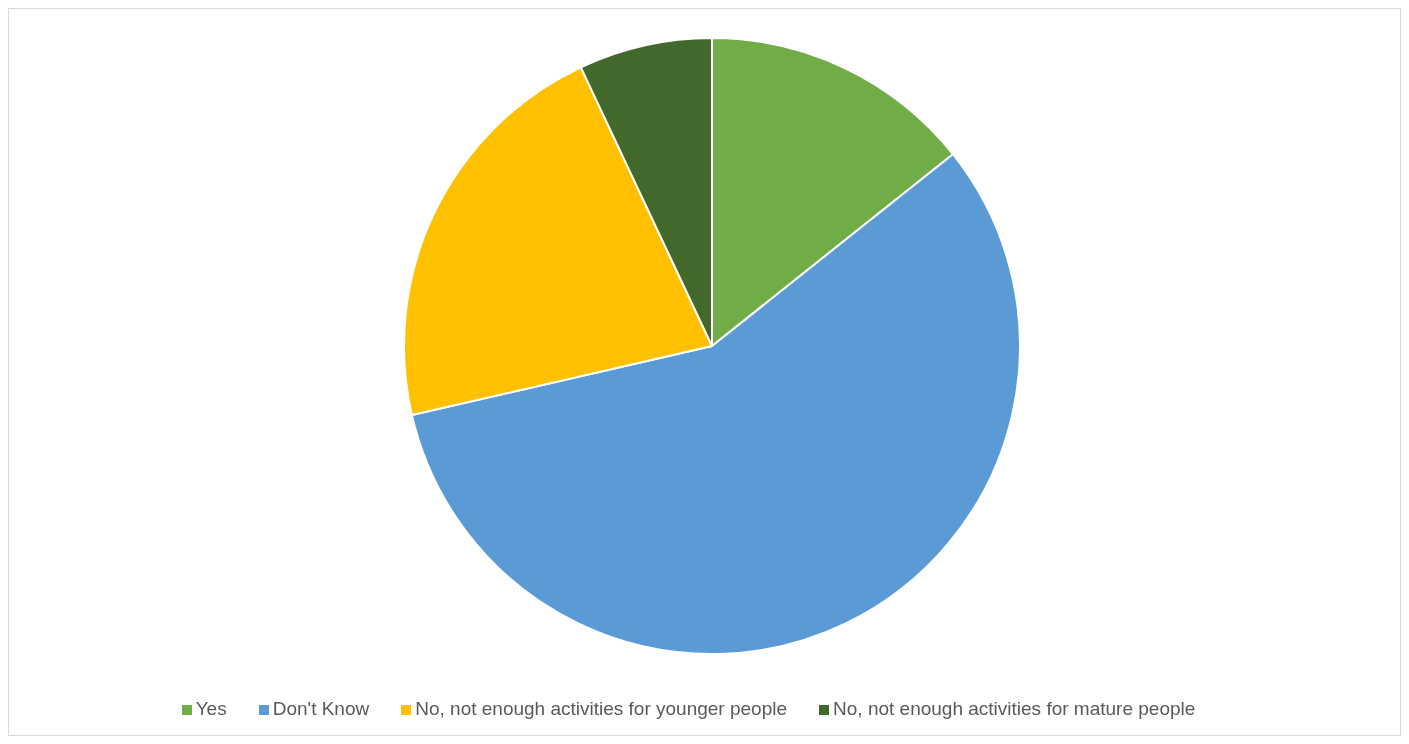 The image size is (1409, 744). What do you see at coordinates (211, 708) in the screenshot?
I see `legend-label: Yes` at bounding box center [211, 708].